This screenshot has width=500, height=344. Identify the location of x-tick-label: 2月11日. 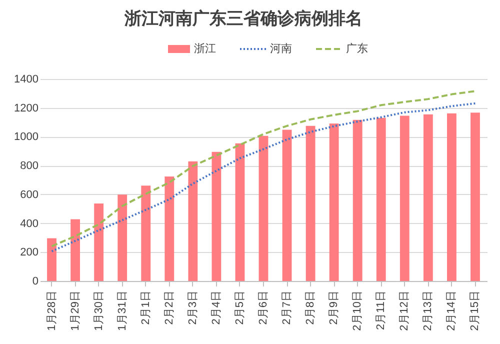
(381, 310).